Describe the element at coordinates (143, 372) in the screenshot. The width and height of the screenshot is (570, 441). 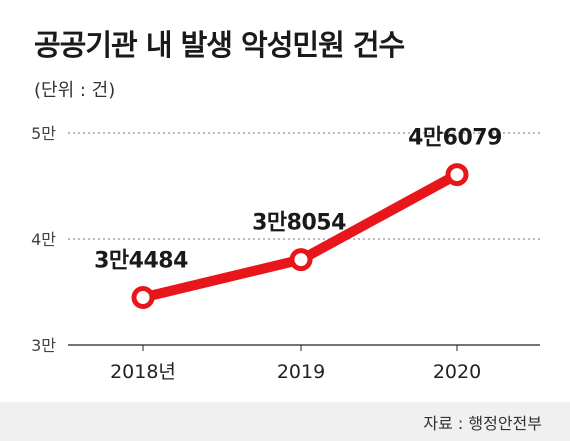
I see `x-tick-label: 2018년` at that location.